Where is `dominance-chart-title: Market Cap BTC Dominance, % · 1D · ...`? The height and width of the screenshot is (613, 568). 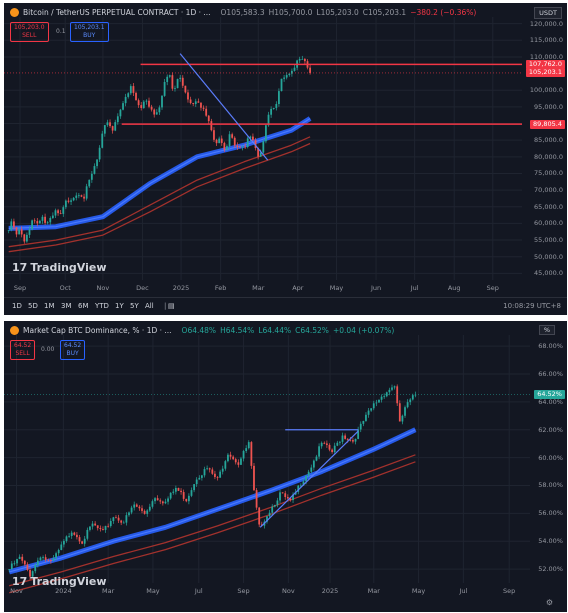
dominance-chart-title: Market Cap BTC Dominance, % · 1D · ... is located at coordinates (97, 330).